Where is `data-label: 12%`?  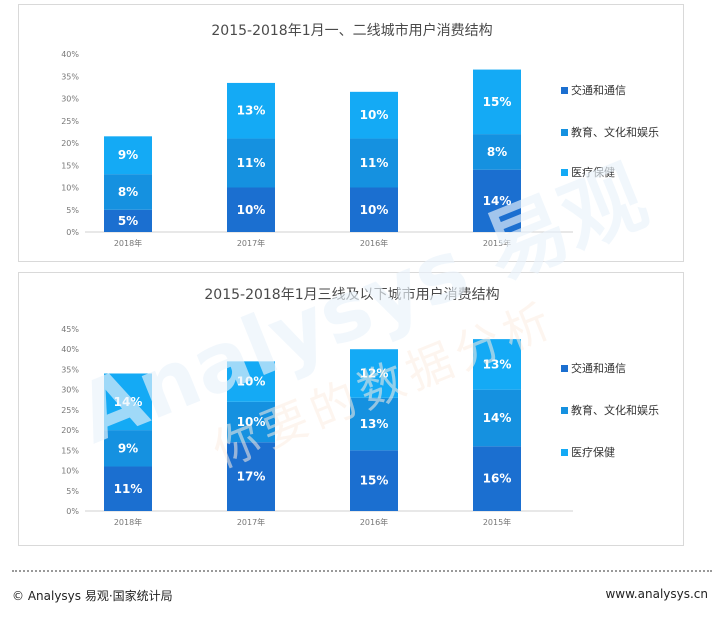 data-label: 12% is located at coordinates (374, 373).